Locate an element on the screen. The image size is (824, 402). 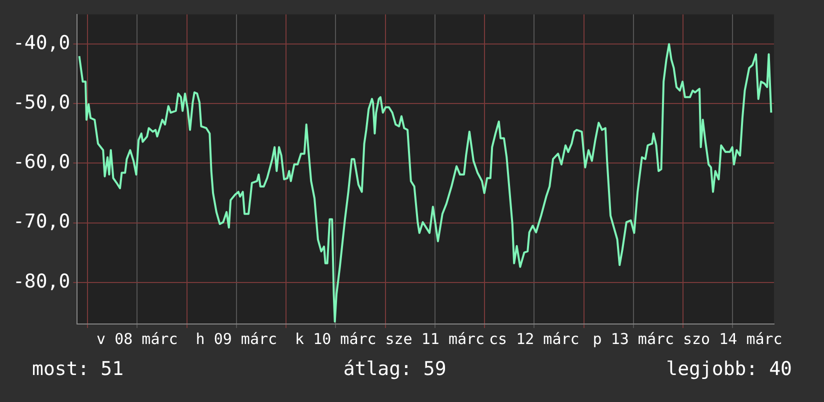
y-tick-label: -50,0 is located at coordinates (41, 103).